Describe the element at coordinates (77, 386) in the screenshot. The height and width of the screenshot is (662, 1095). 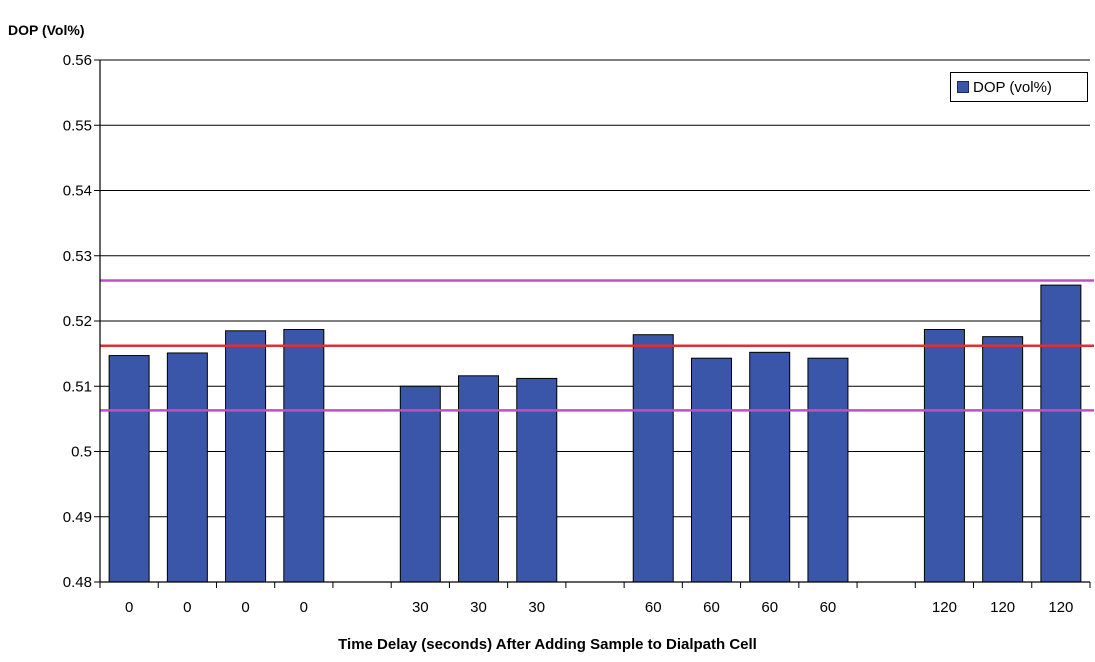
I see `y-tick-label: 0.51` at that location.